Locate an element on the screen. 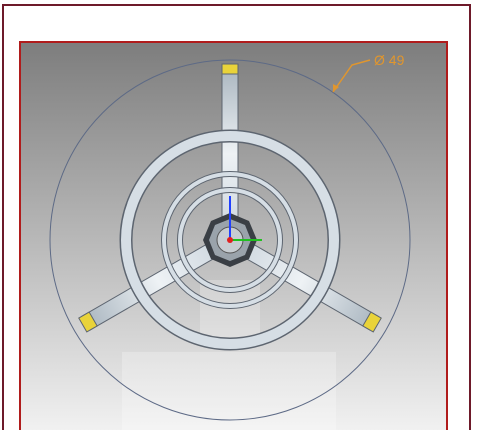  dimension: Ø 49 is located at coordinates (368, 72).